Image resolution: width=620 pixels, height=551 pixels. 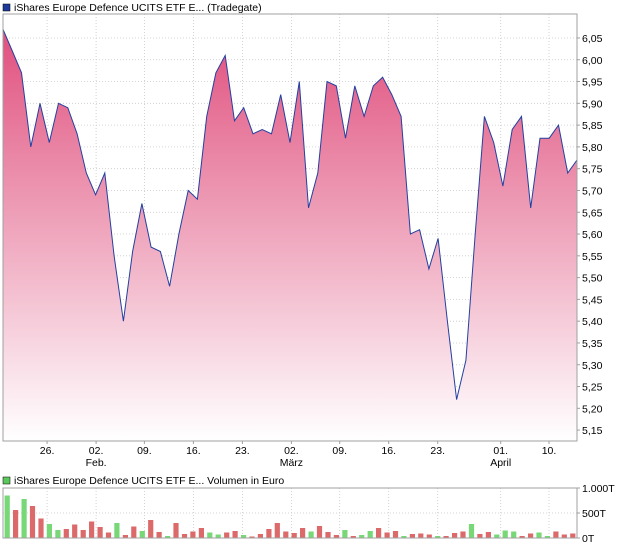 What do you see at coordinates (592, 300) in the screenshot?
I see `y-tick-label: 5,45` at bounding box center [592, 300].